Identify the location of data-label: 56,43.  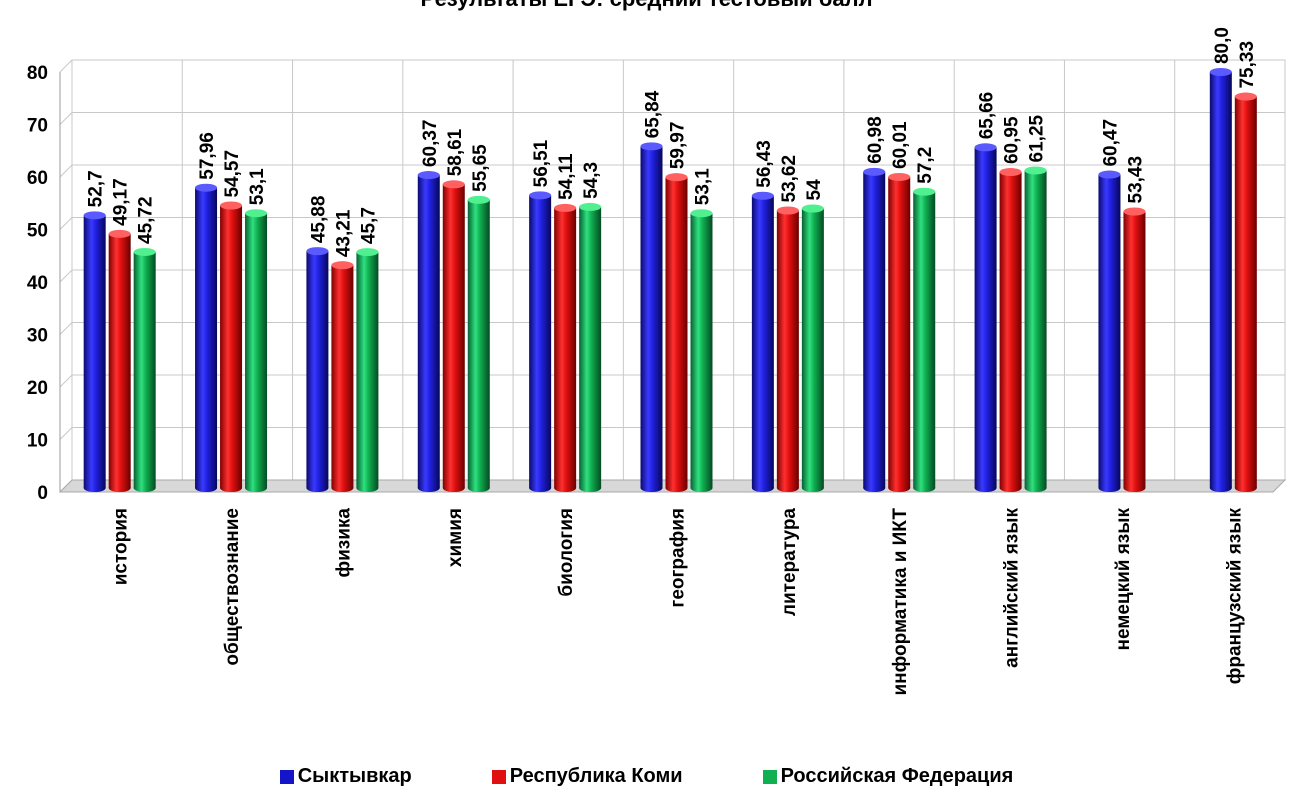
(764, 164).